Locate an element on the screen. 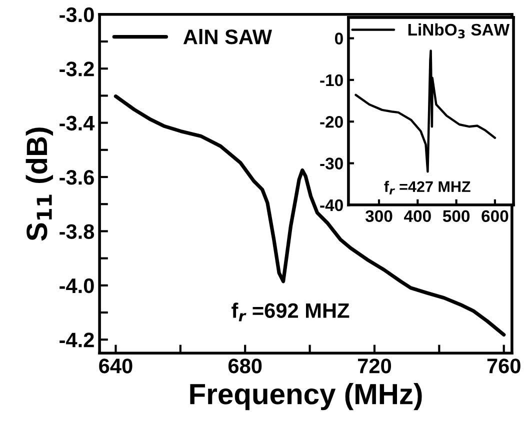 This screenshot has width=524, height=436. annotation: f$_{r}$ =692 MHZ is located at coordinates (291, 312).